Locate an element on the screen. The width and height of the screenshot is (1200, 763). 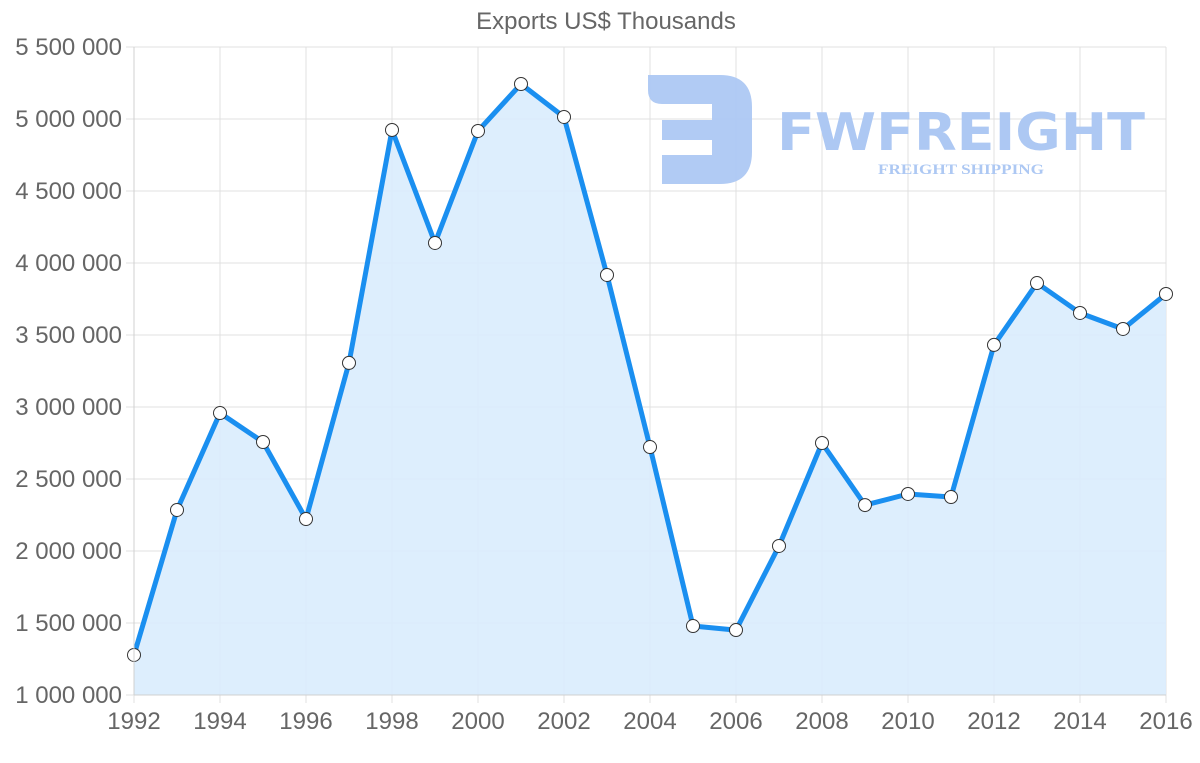
watermark-logo: FWFREIGHT FREIGHT SHIPPING is located at coordinates (897, 129).